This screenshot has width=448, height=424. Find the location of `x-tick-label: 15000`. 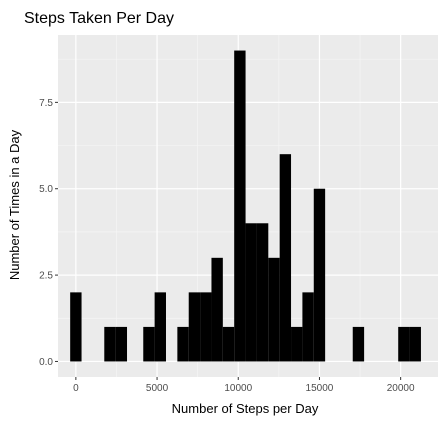

x-tick-label: 15000 is located at coordinates (320, 388).